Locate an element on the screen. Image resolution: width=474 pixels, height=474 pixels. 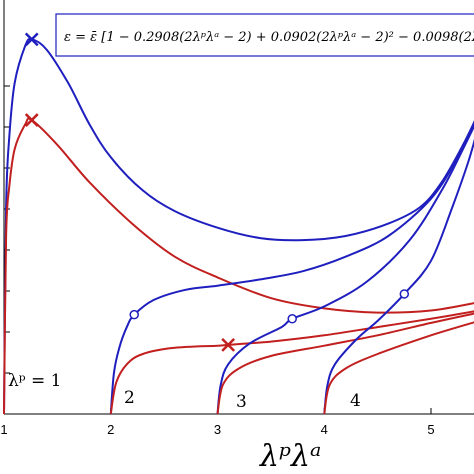
annotation-lambda-p: λᵖ = 1 is located at coordinates (34, 381).